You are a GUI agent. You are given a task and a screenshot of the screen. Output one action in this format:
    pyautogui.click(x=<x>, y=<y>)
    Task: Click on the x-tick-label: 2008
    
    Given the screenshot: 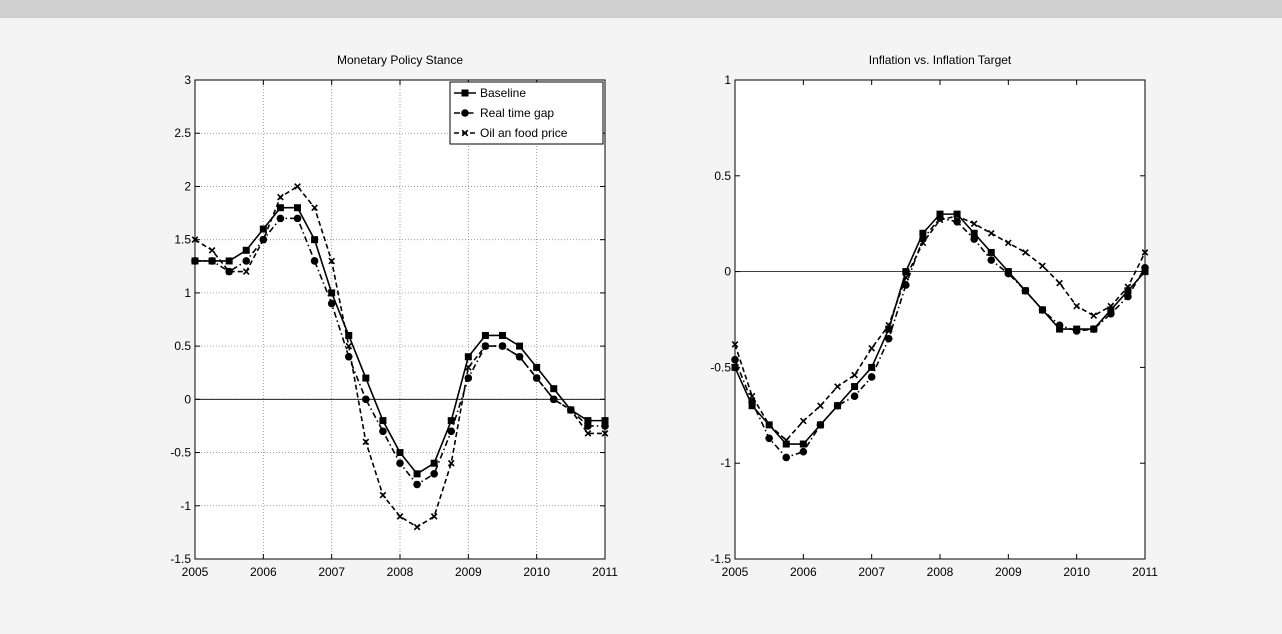 What is the action you would take?
    pyautogui.click(x=940, y=572)
    